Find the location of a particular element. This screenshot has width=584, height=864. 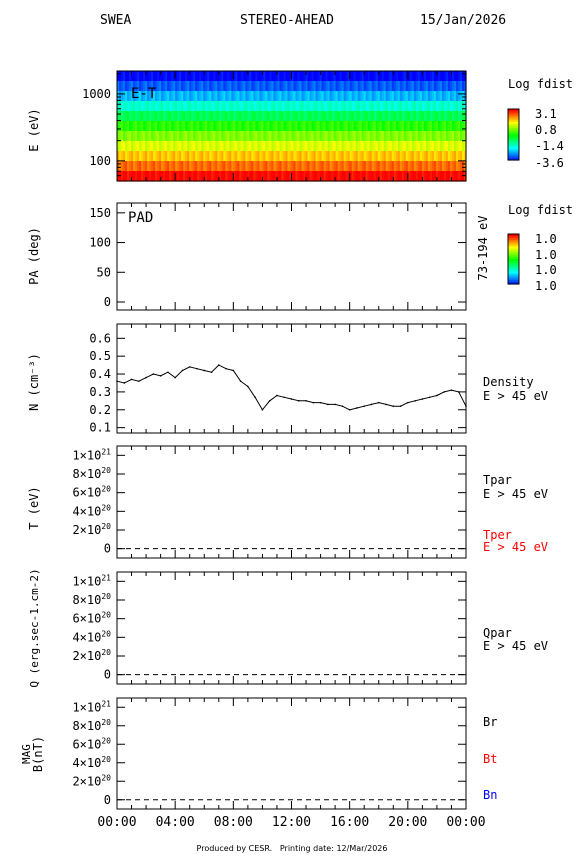

heatflux-y-tick-label: 4×10²⁰ is located at coordinates (91, 636).